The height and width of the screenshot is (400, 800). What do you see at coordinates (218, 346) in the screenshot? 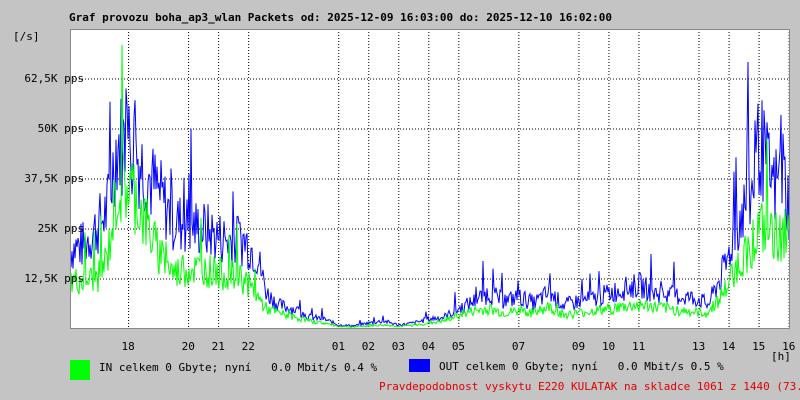
I see `x-tick-label: 21` at bounding box center [218, 346].